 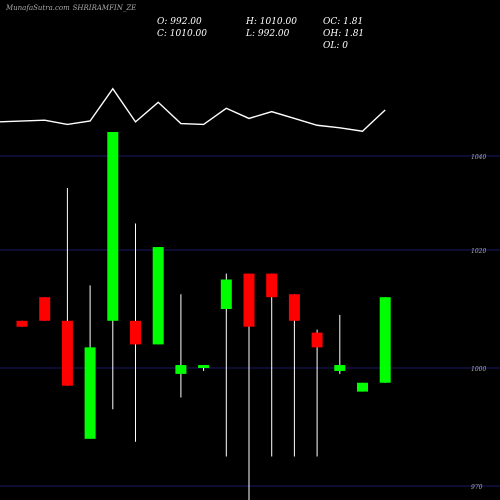 I want to click on y-tick-label: 1000, so click(x=478, y=369).